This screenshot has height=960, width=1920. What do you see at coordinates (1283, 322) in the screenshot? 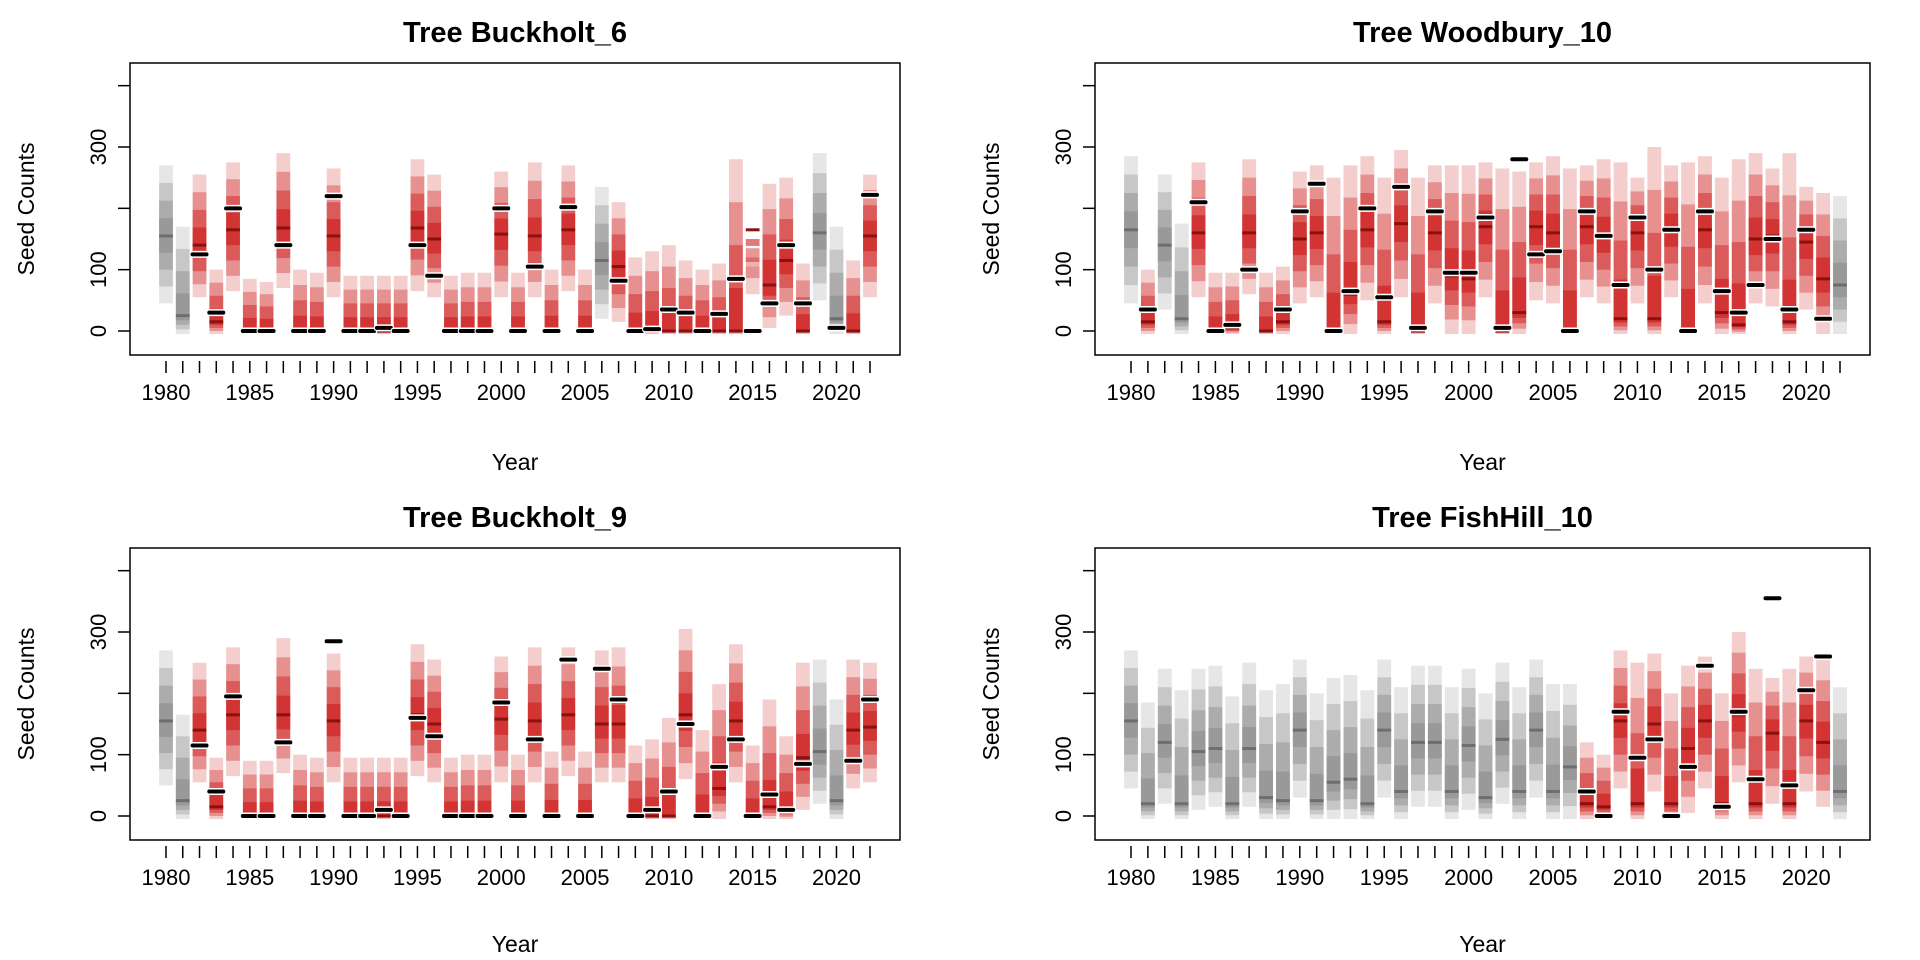
I see `median-mark-1989` at bounding box center [1283, 322].